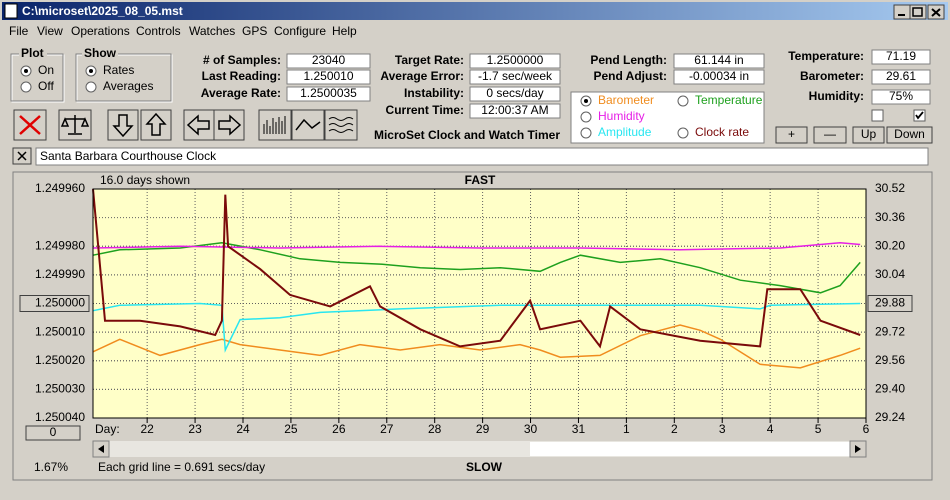 The width and height of the screenshot is (950, 500). Describe the element at coordinates (514, 93) in the screenshot. I see `field-value: 0 secs/day` at that location.